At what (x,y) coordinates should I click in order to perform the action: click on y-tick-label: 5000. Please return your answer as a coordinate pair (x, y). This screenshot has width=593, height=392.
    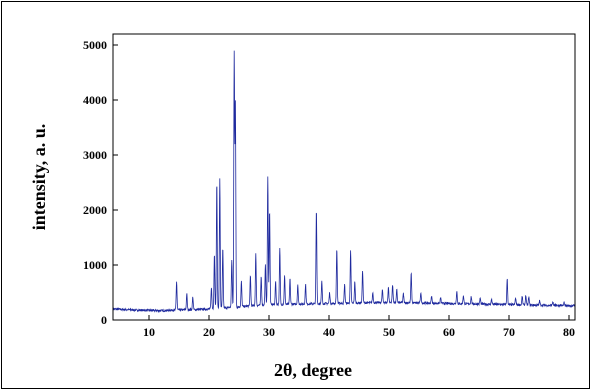
    Looking at the image, I should click on (95, 45).